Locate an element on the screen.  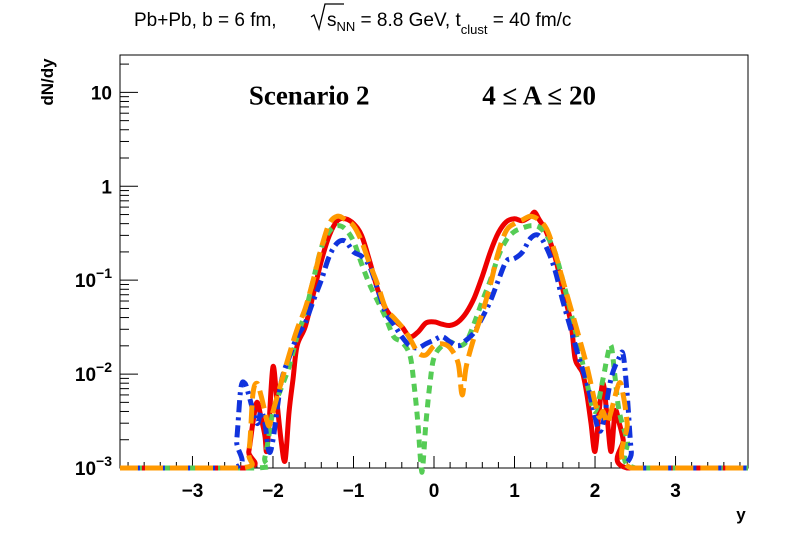
svg-text: Pb+Pb, b = 6 fm, is located at coordinates (205, 20).